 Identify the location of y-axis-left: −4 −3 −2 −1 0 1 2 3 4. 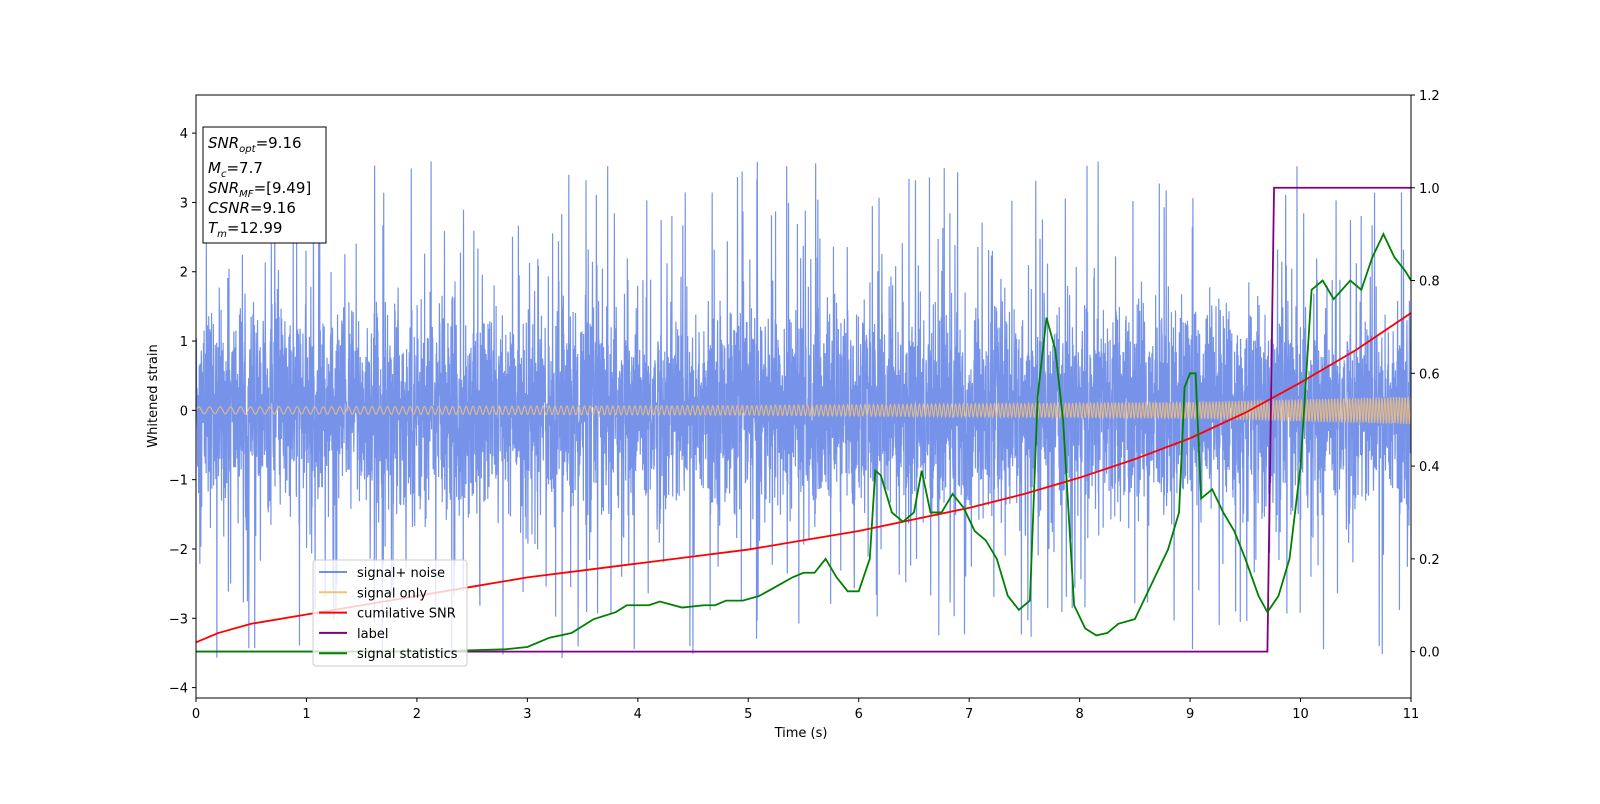
(182, 412).